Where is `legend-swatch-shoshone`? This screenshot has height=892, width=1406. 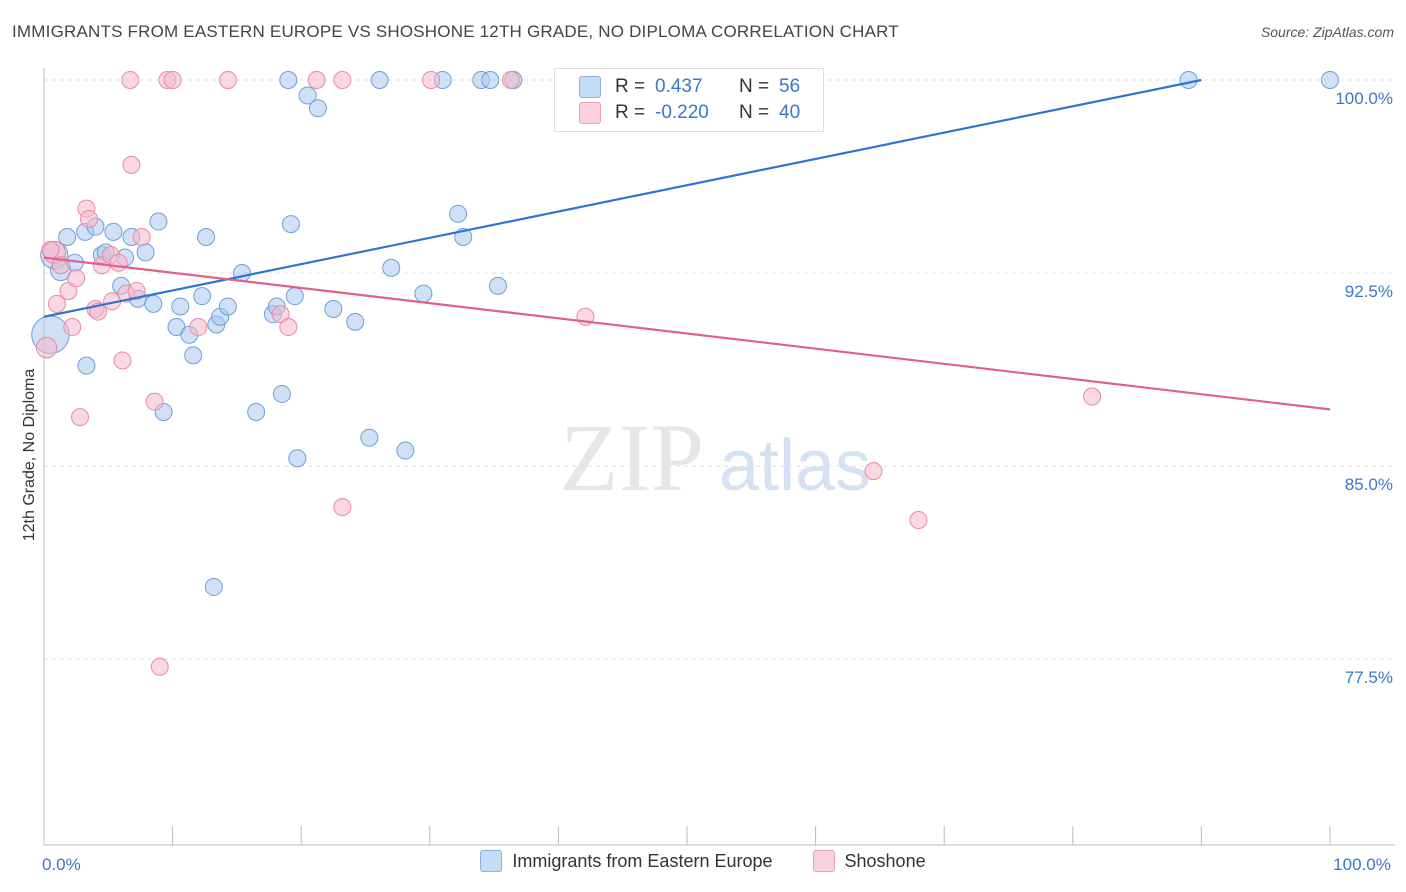
legend-swatch-shoshone is located at coordinates (823, 861).